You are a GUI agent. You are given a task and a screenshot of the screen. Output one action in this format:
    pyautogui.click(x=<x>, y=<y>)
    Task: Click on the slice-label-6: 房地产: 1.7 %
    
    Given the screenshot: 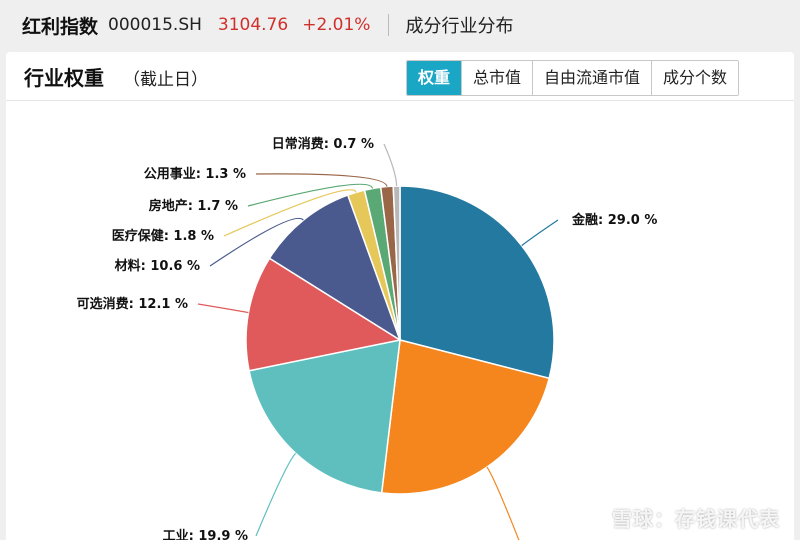 What is the action you would take?
    pyautogui.click(x=193, y=206)
    